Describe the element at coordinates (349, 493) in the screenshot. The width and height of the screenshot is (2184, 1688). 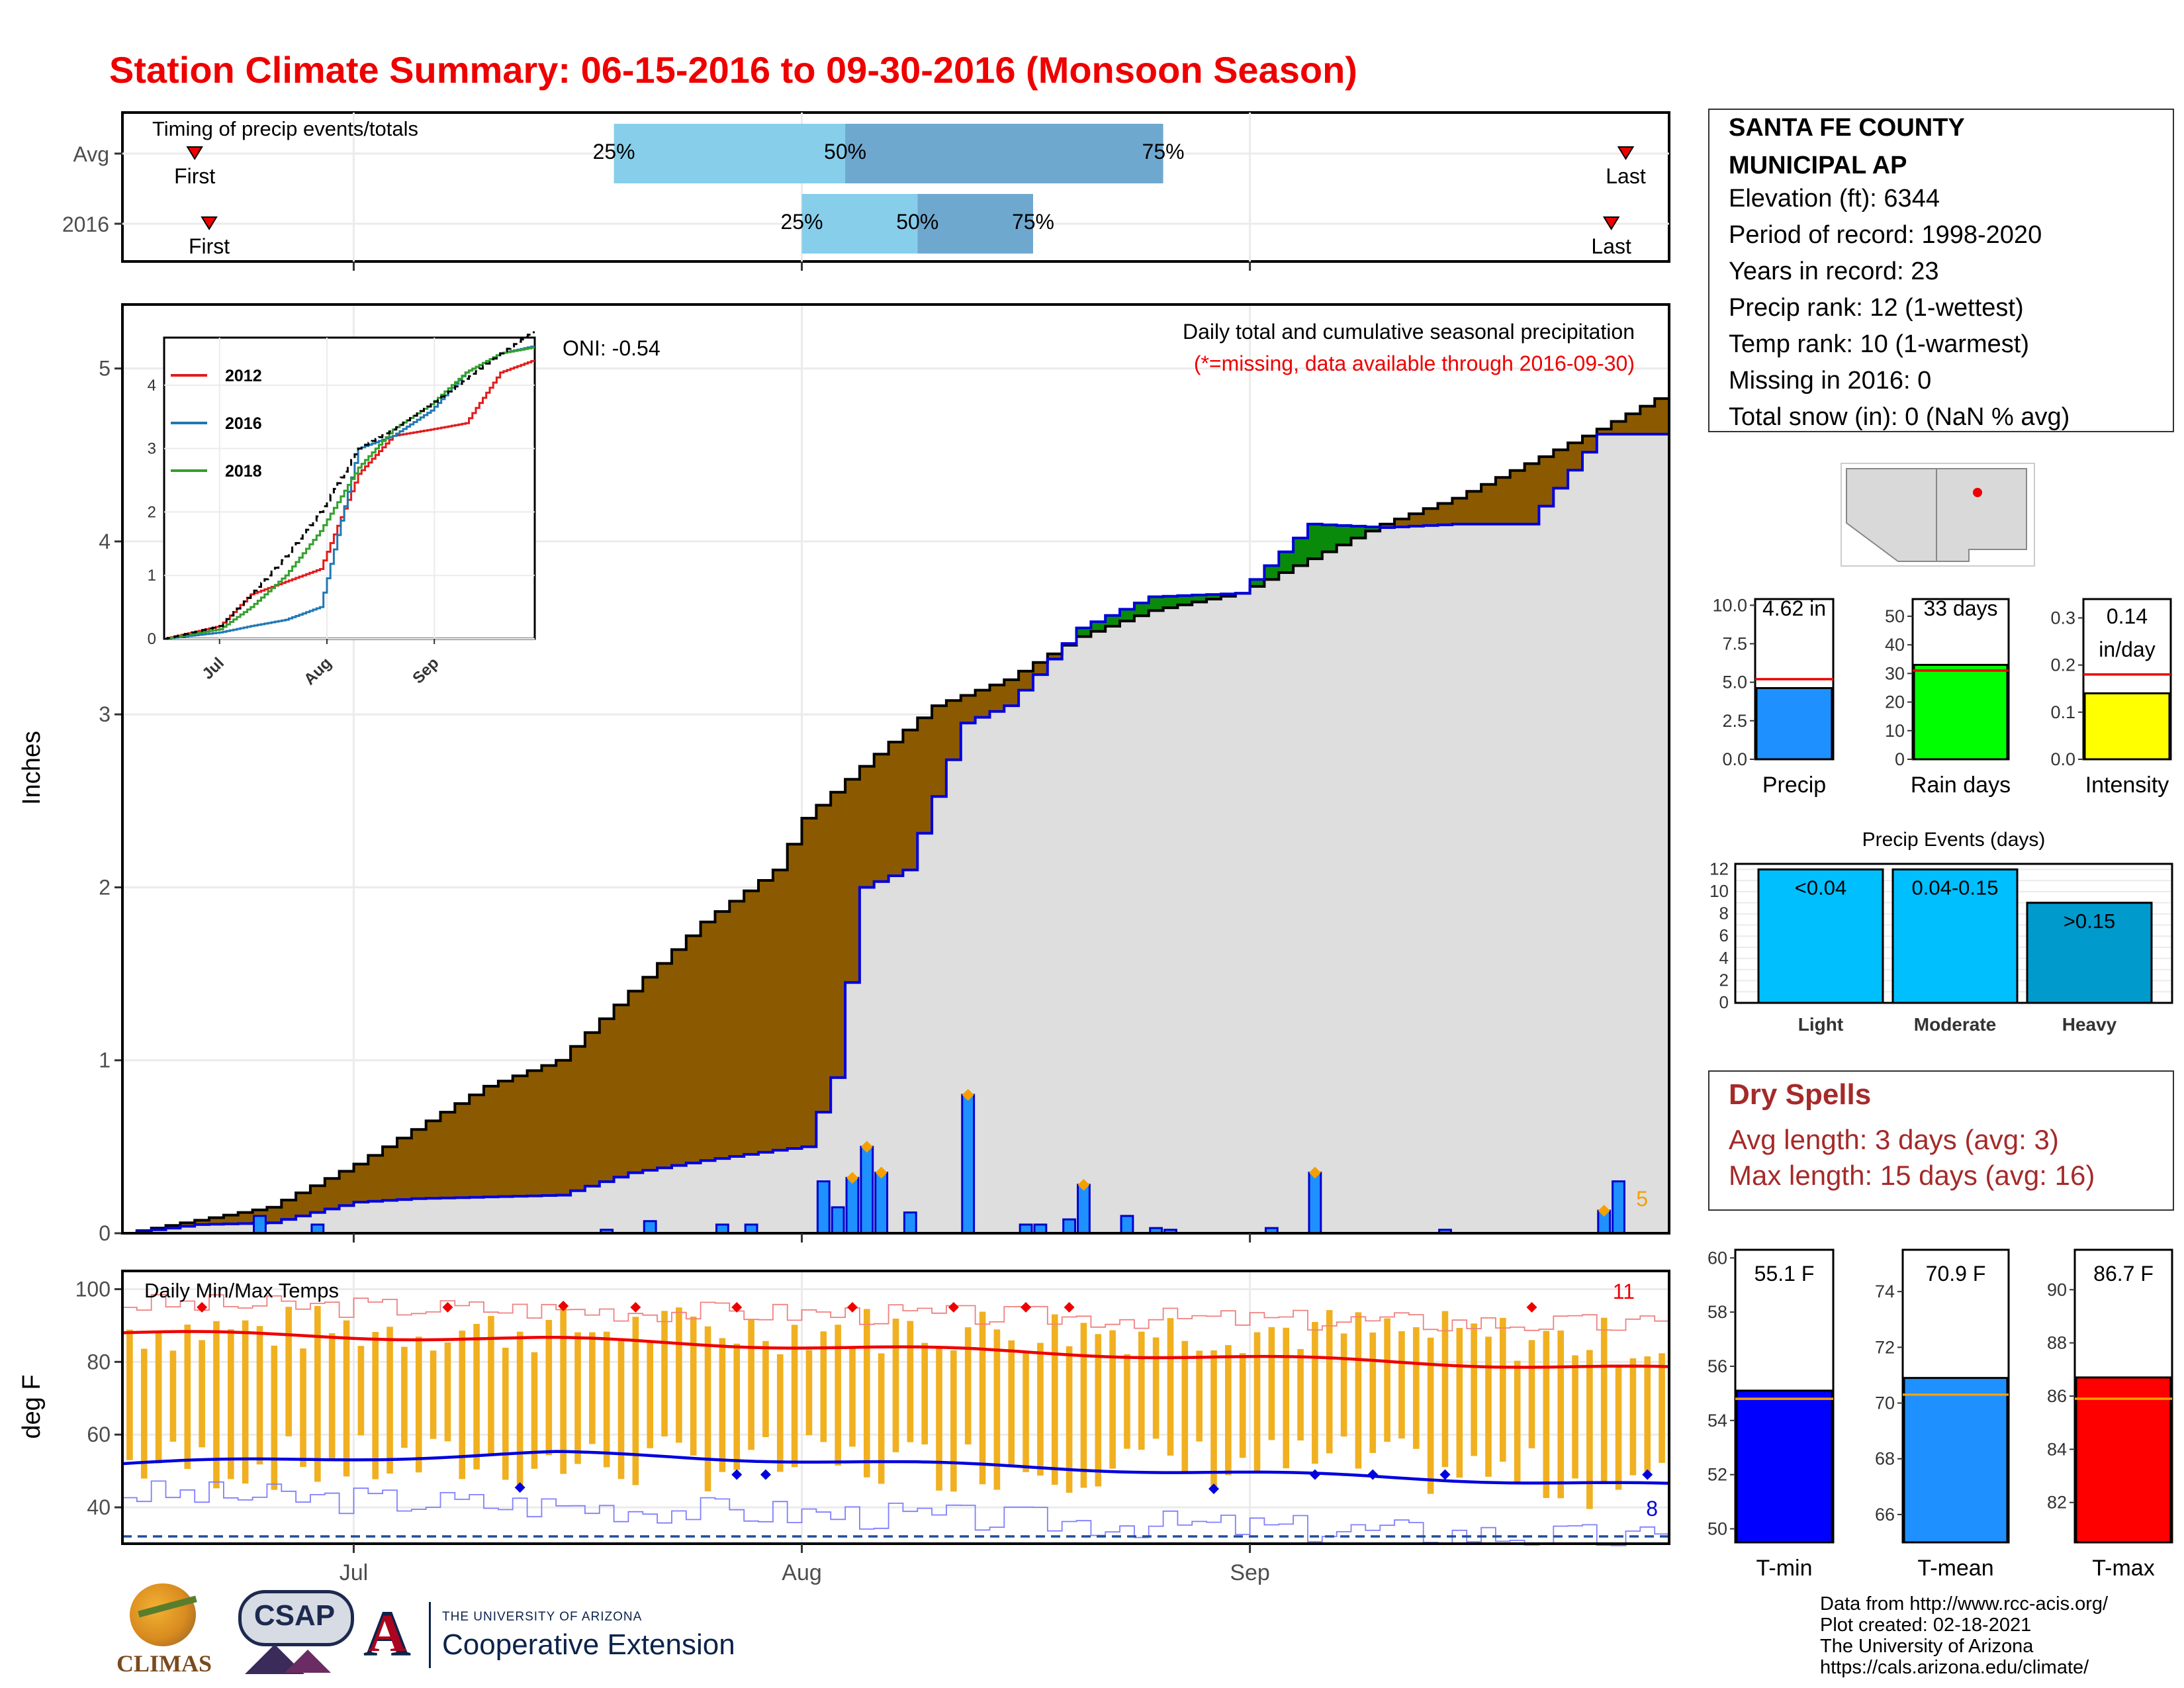
I see `inset-series-2018` at that location.